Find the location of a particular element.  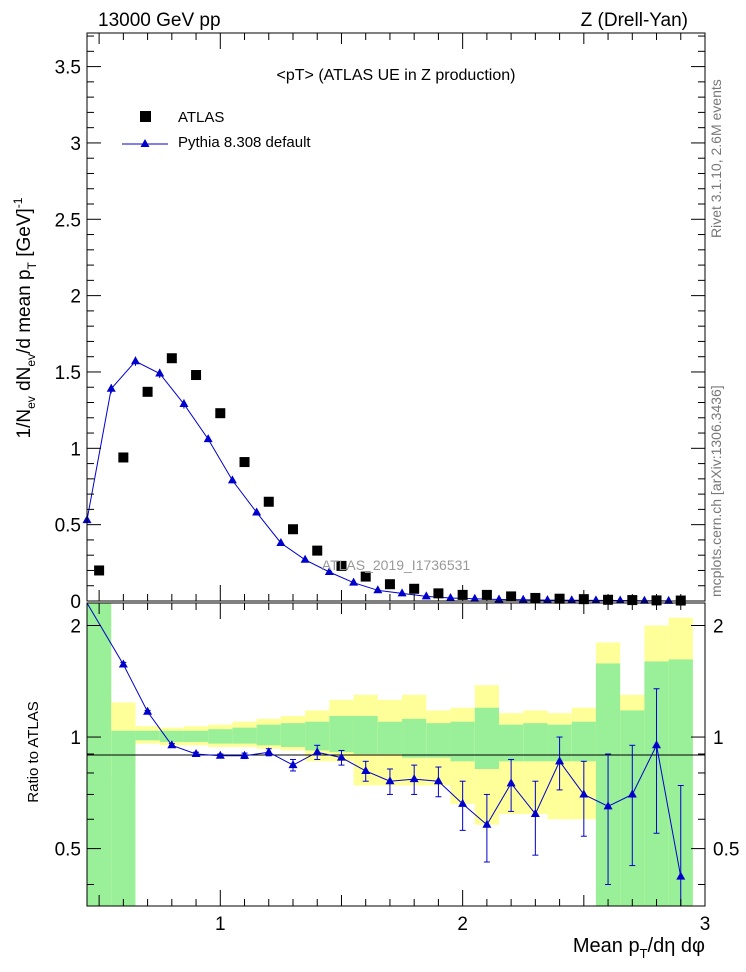

main-y-tick-label: 3.5 is located at coordinates (68, 68).